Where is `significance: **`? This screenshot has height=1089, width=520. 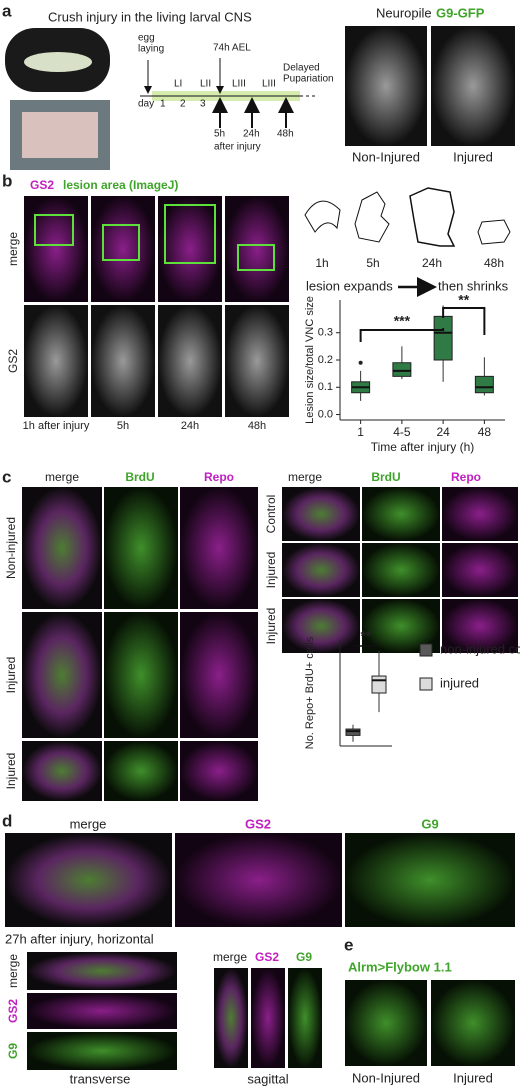
significance: ** is located at coordinates (366, 636).